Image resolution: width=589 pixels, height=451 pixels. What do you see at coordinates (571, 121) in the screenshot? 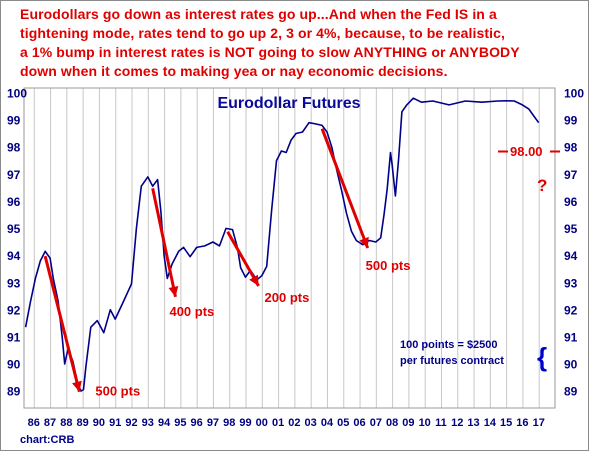
I see `y-tick-label-right: 99` at bounding box center [571, 121].